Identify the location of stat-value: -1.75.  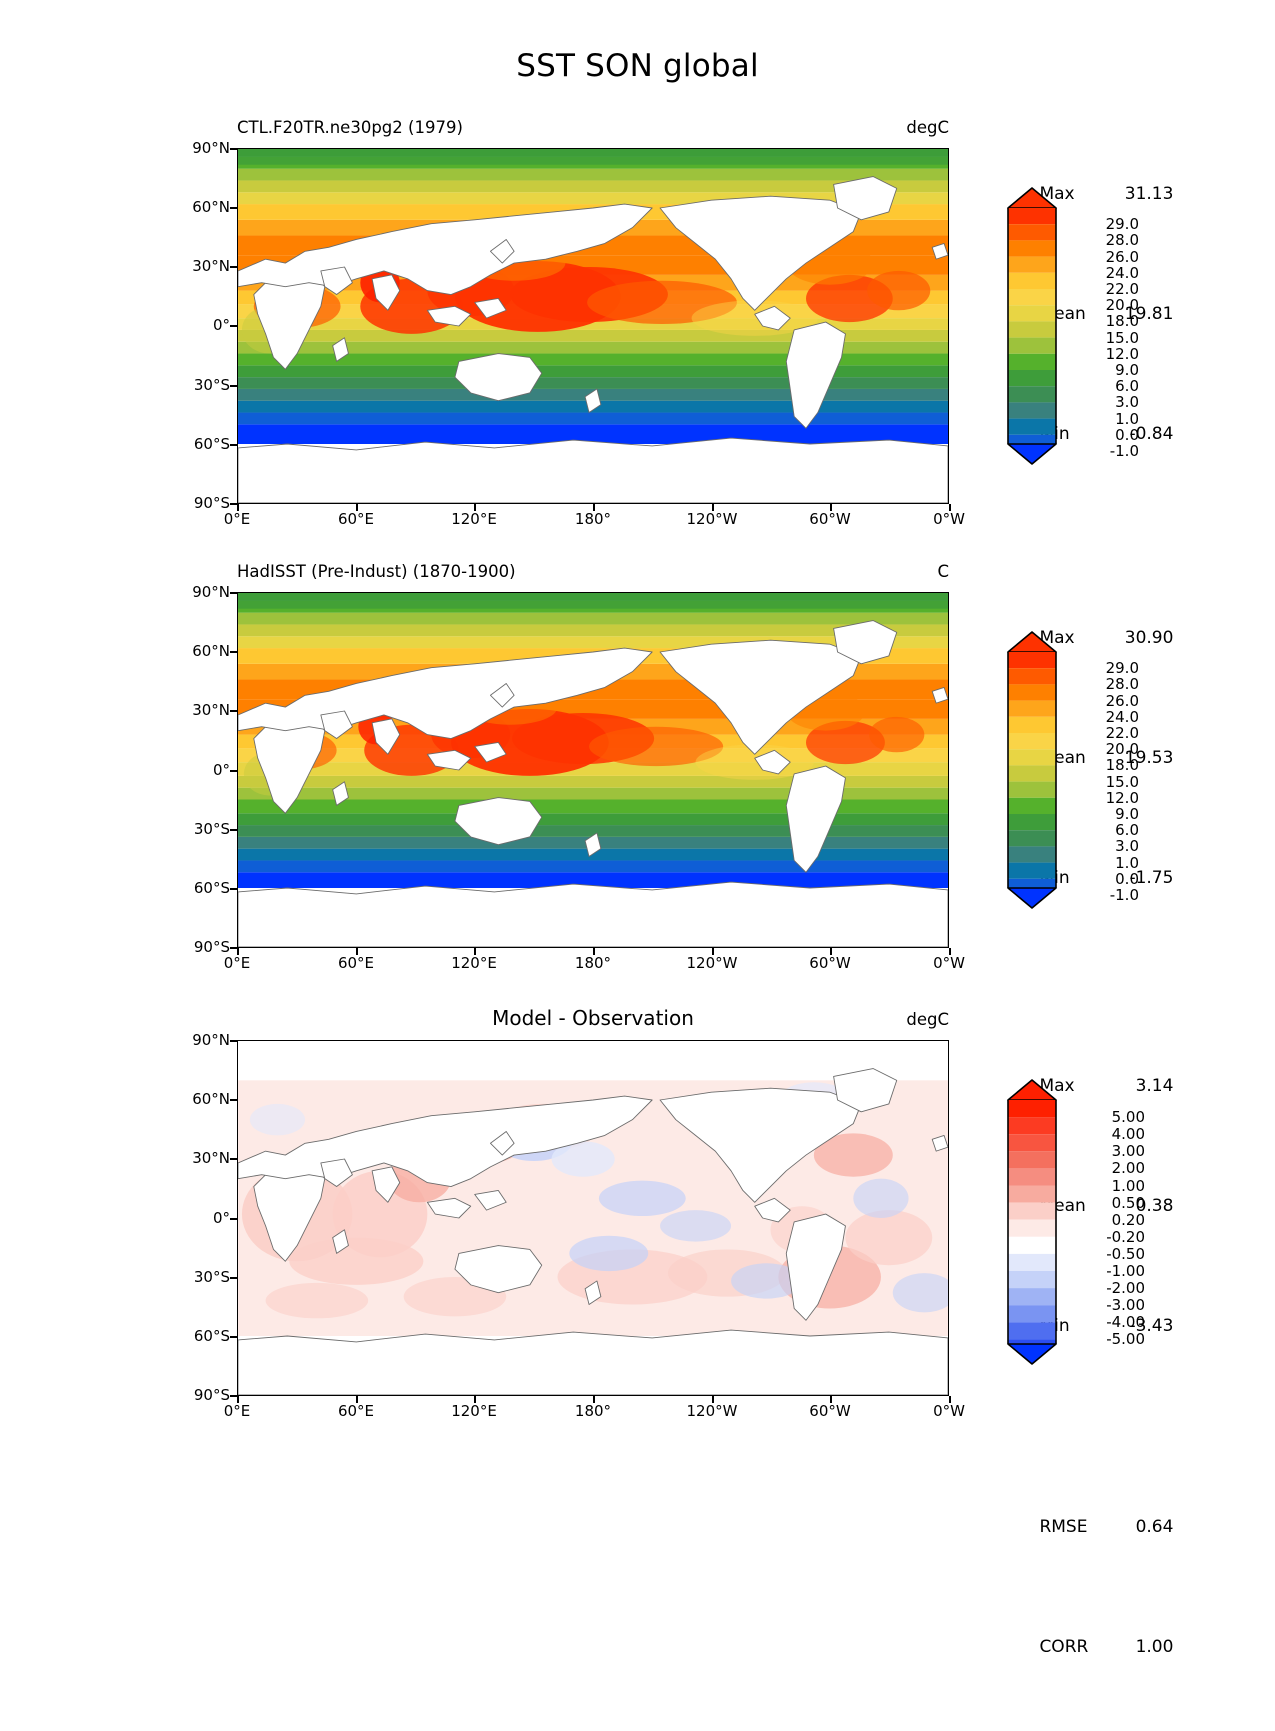
(1151, 878).